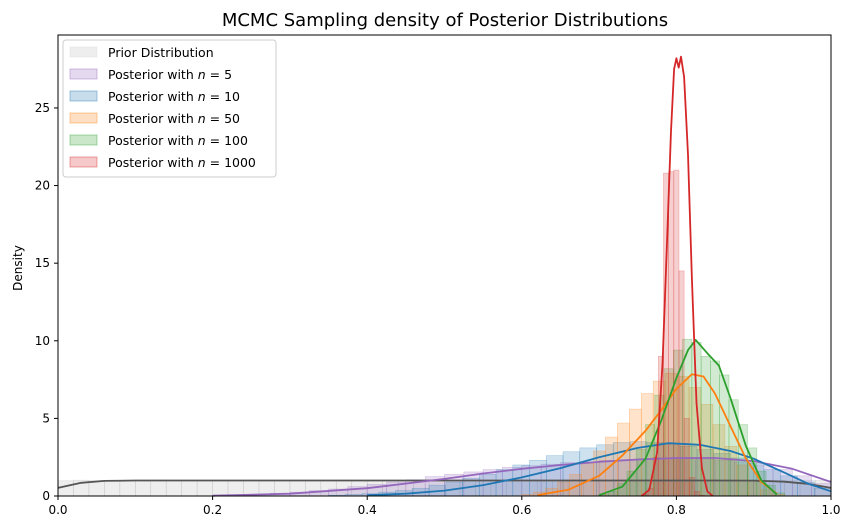 The image size is (853, 530). I want to click on y-tick-label: 10, so click(42, 341).